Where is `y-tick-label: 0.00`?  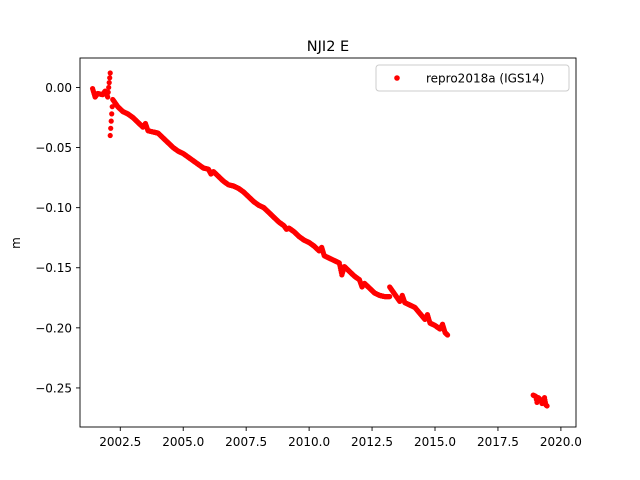 y-tick-label: 0.00 is located at coordinates (58, 88).